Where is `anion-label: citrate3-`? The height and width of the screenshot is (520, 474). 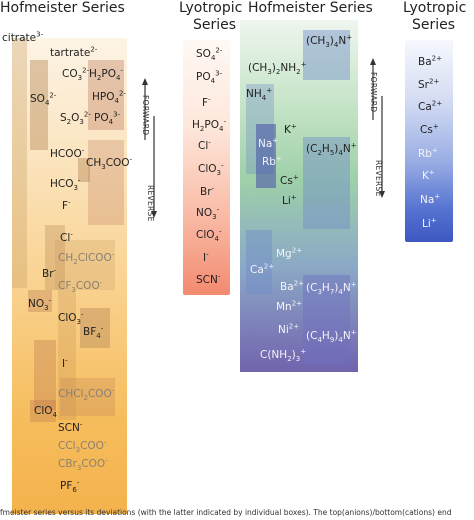
anion-label: citrate3- is located at coordinates (23, 37).